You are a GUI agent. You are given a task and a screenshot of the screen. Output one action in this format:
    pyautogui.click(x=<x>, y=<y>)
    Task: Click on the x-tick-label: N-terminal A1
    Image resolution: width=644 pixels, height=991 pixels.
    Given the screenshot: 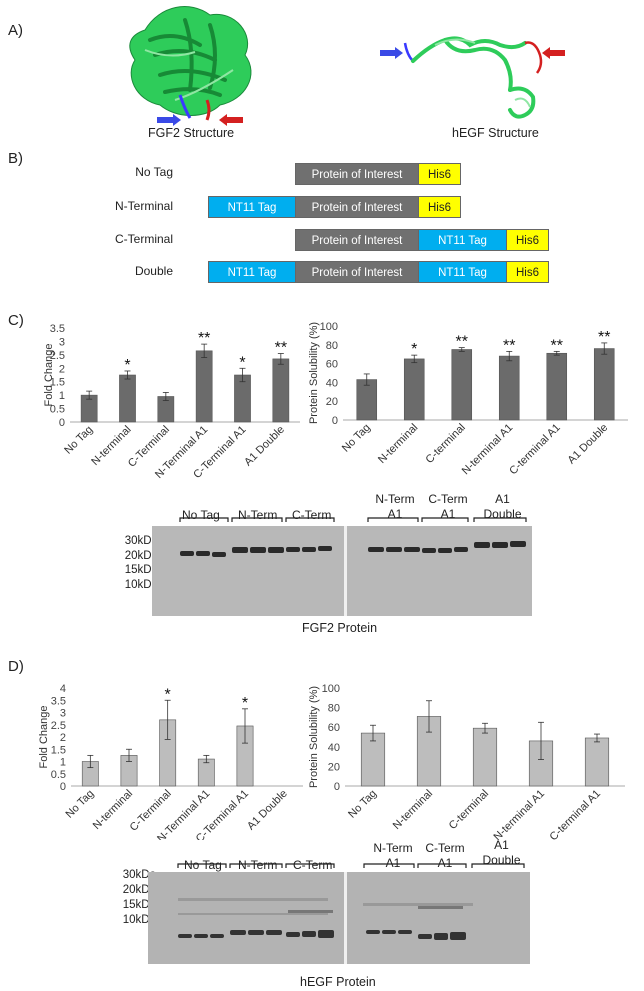 What is the action you would take?
    pyautogui.click(x=520, y=814)
    